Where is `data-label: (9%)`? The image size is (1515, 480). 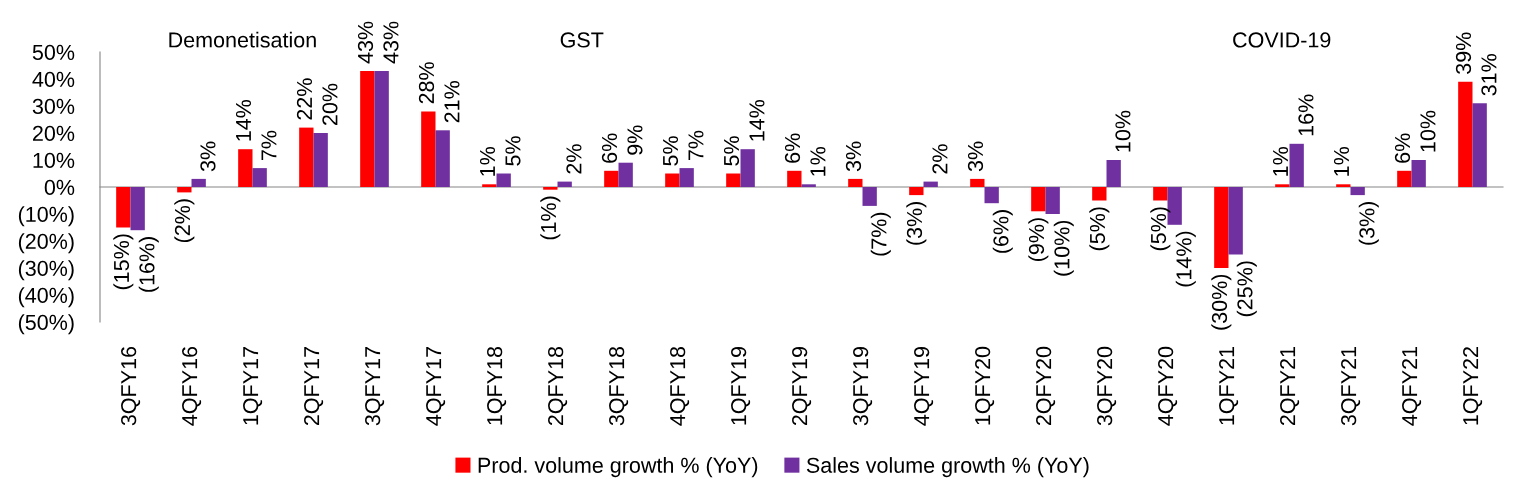 data-label: (9%) is located at coordinates (1038, 239).